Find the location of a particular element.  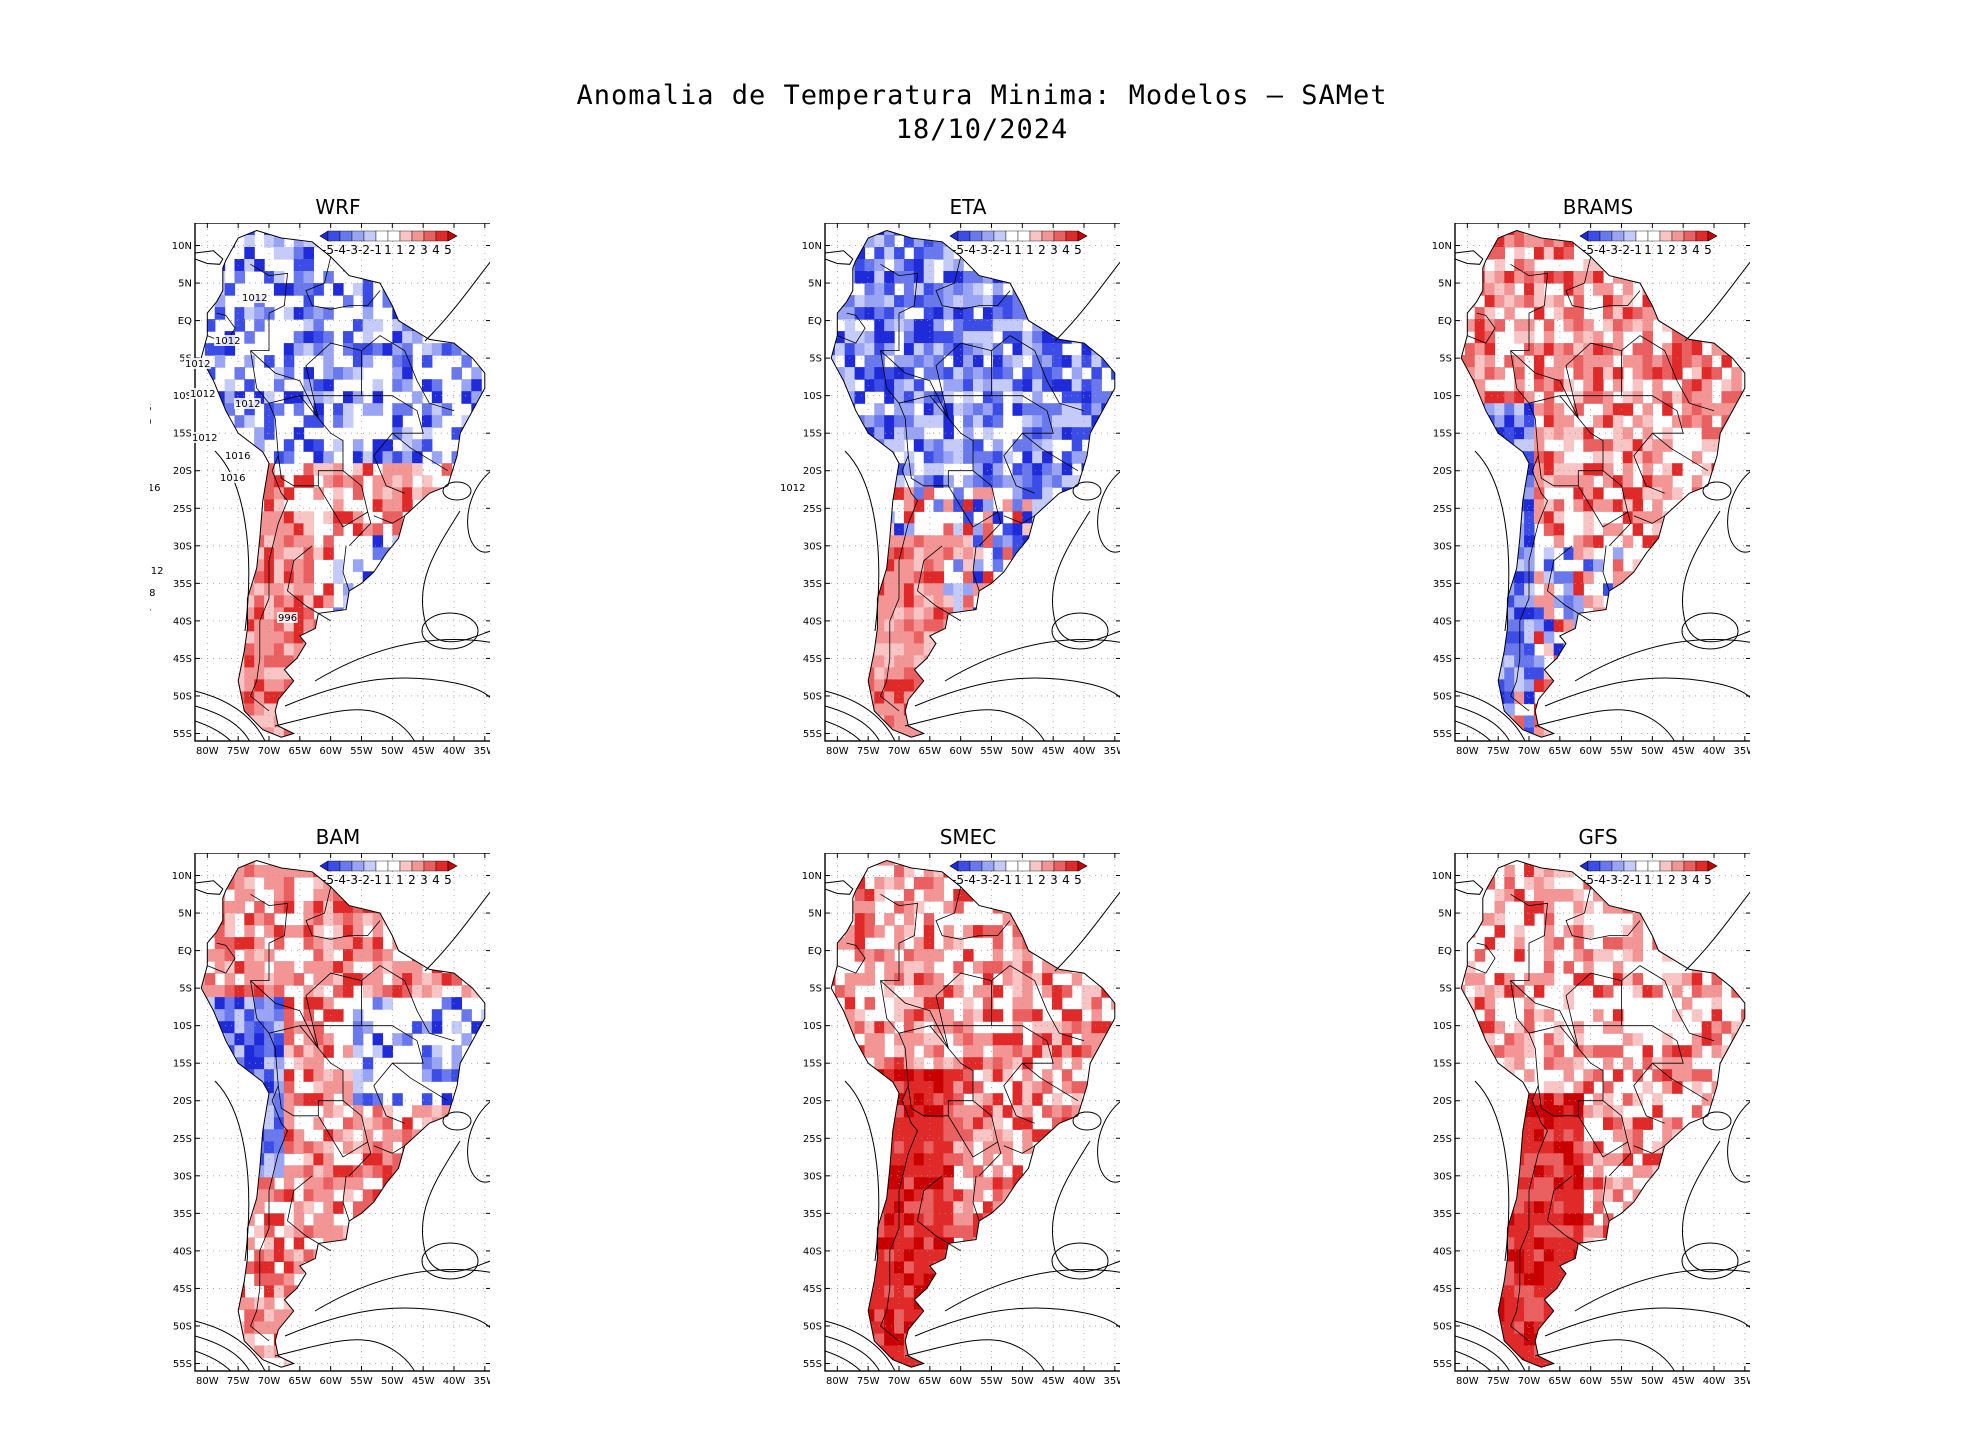

svg-text: 1004 is located at coordinates (150, 609).